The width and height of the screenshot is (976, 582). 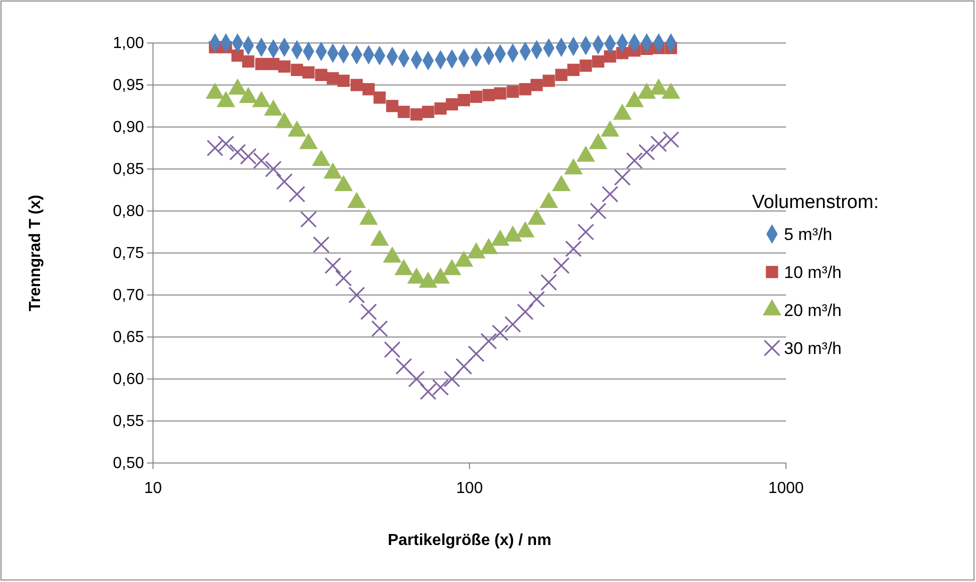 What do you see at coordinates (128, 43) in the screenshot?
I see `y-tick-label: 1,00` at bounding box center [128, 43].